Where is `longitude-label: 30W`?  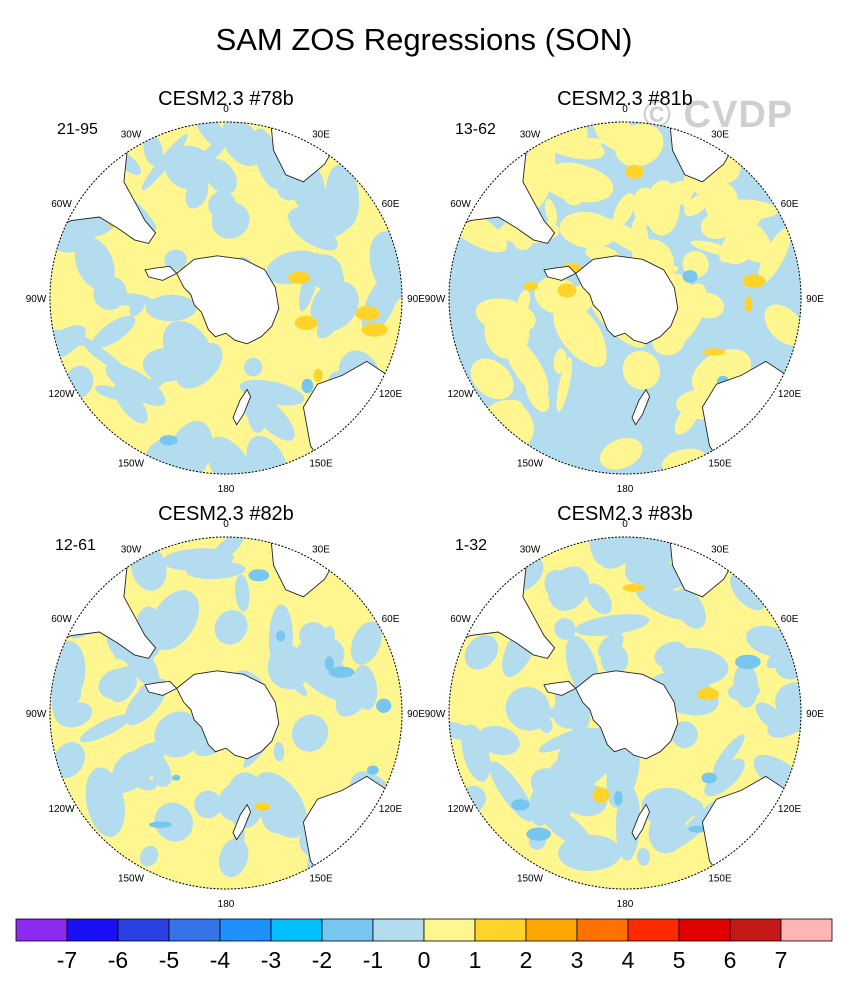
longitude-label: 30W is located at coordinates (131, 550).